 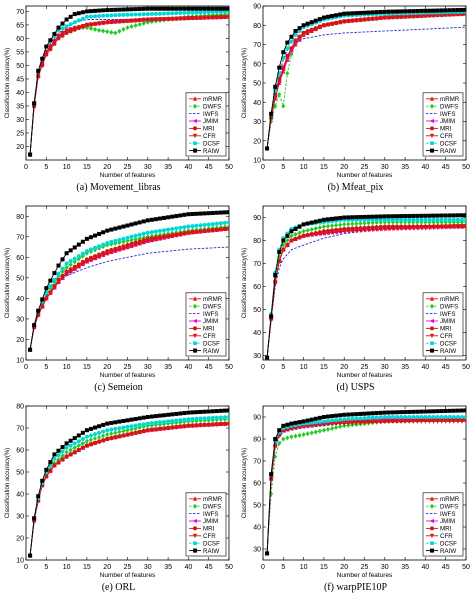 I want to click on y-tick-label: 20, so click(x=257, y=141).